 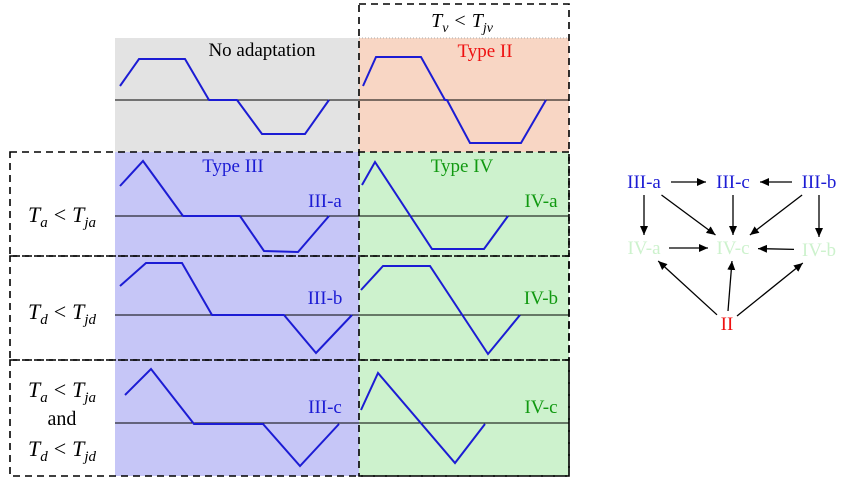 What do you see at coordinates (540, 407) in the screenshot?
I see `tag-iv-c: IV-c` at bounding box center [540, 407].